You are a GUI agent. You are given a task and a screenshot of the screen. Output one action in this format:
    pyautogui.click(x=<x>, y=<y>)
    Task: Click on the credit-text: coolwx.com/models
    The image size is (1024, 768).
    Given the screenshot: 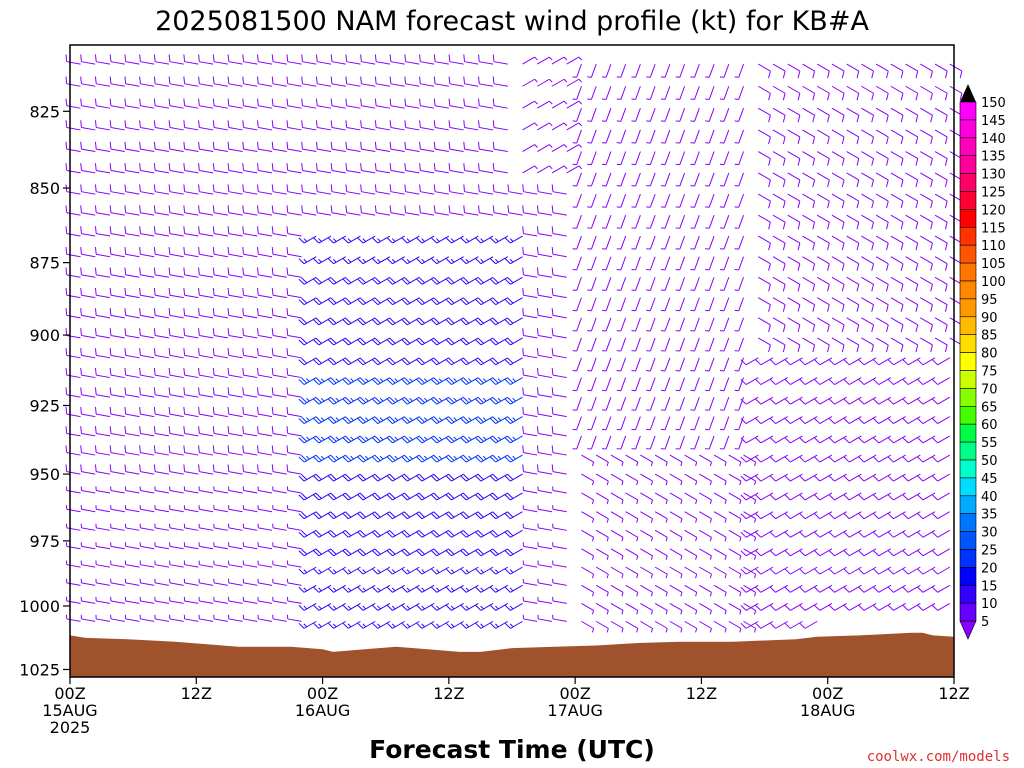 What is the action you would take?
    pyautogui.click(x=938, y=757)
    